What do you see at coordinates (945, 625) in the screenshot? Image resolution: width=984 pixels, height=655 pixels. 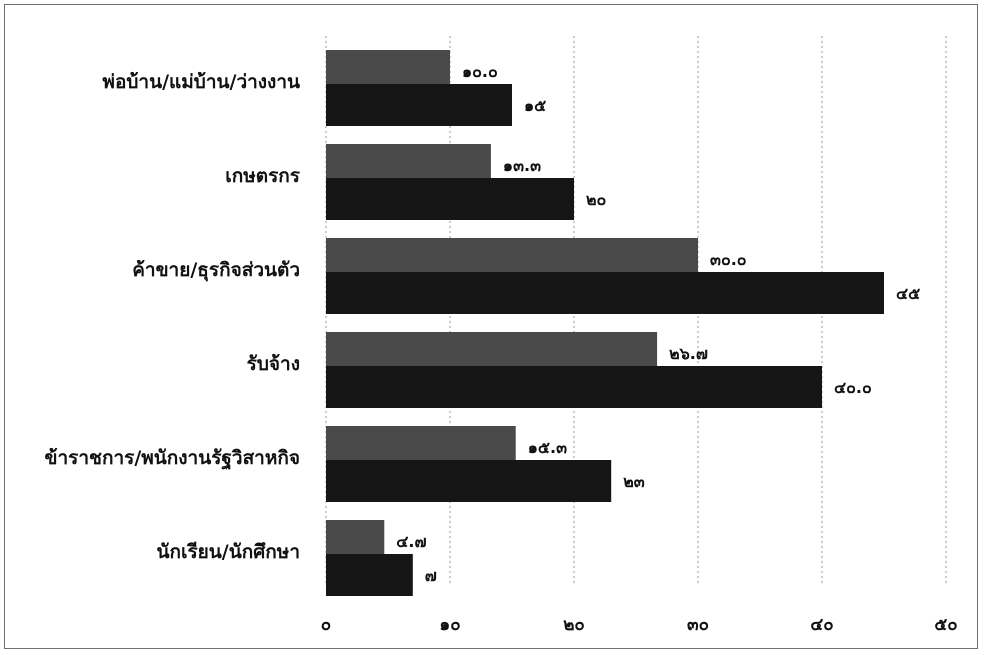 I see `x-tick-label: ๕๐` at bounding box center [945, 625].